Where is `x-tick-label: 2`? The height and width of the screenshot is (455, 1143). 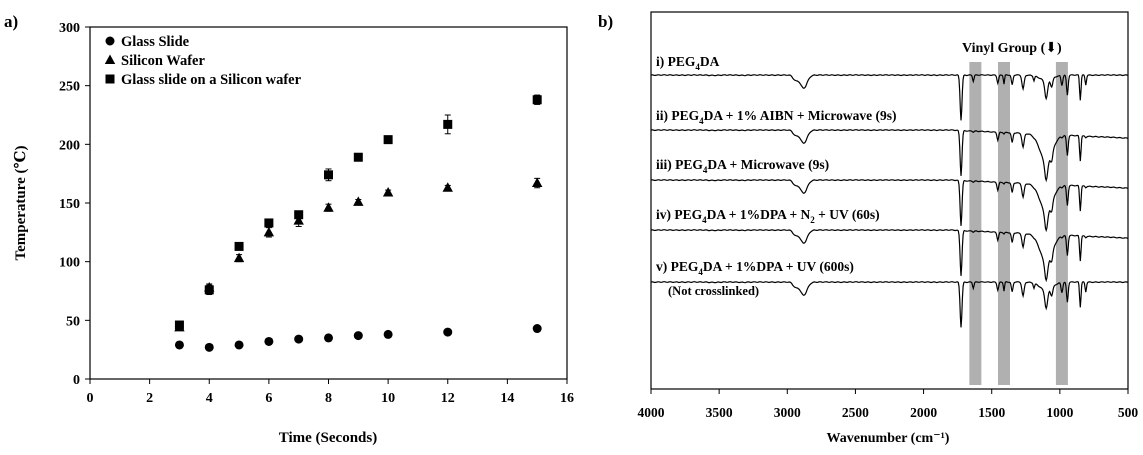
x-tick-label: 2 is located at coordinates (149, 398).